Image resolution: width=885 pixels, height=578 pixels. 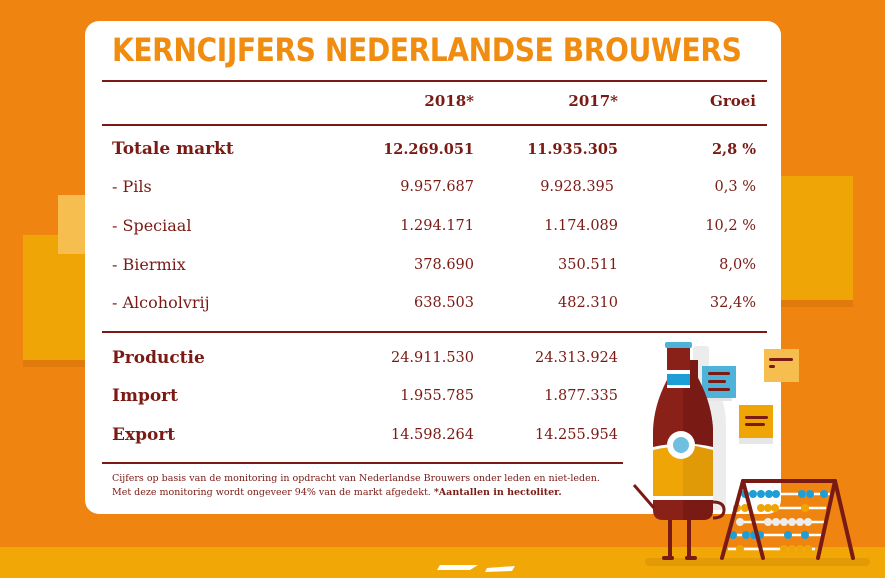 What do you see at coordinates (132, 186) in the screenshot?
I see `row-label: - Pils` at bounding box center [132, 186].